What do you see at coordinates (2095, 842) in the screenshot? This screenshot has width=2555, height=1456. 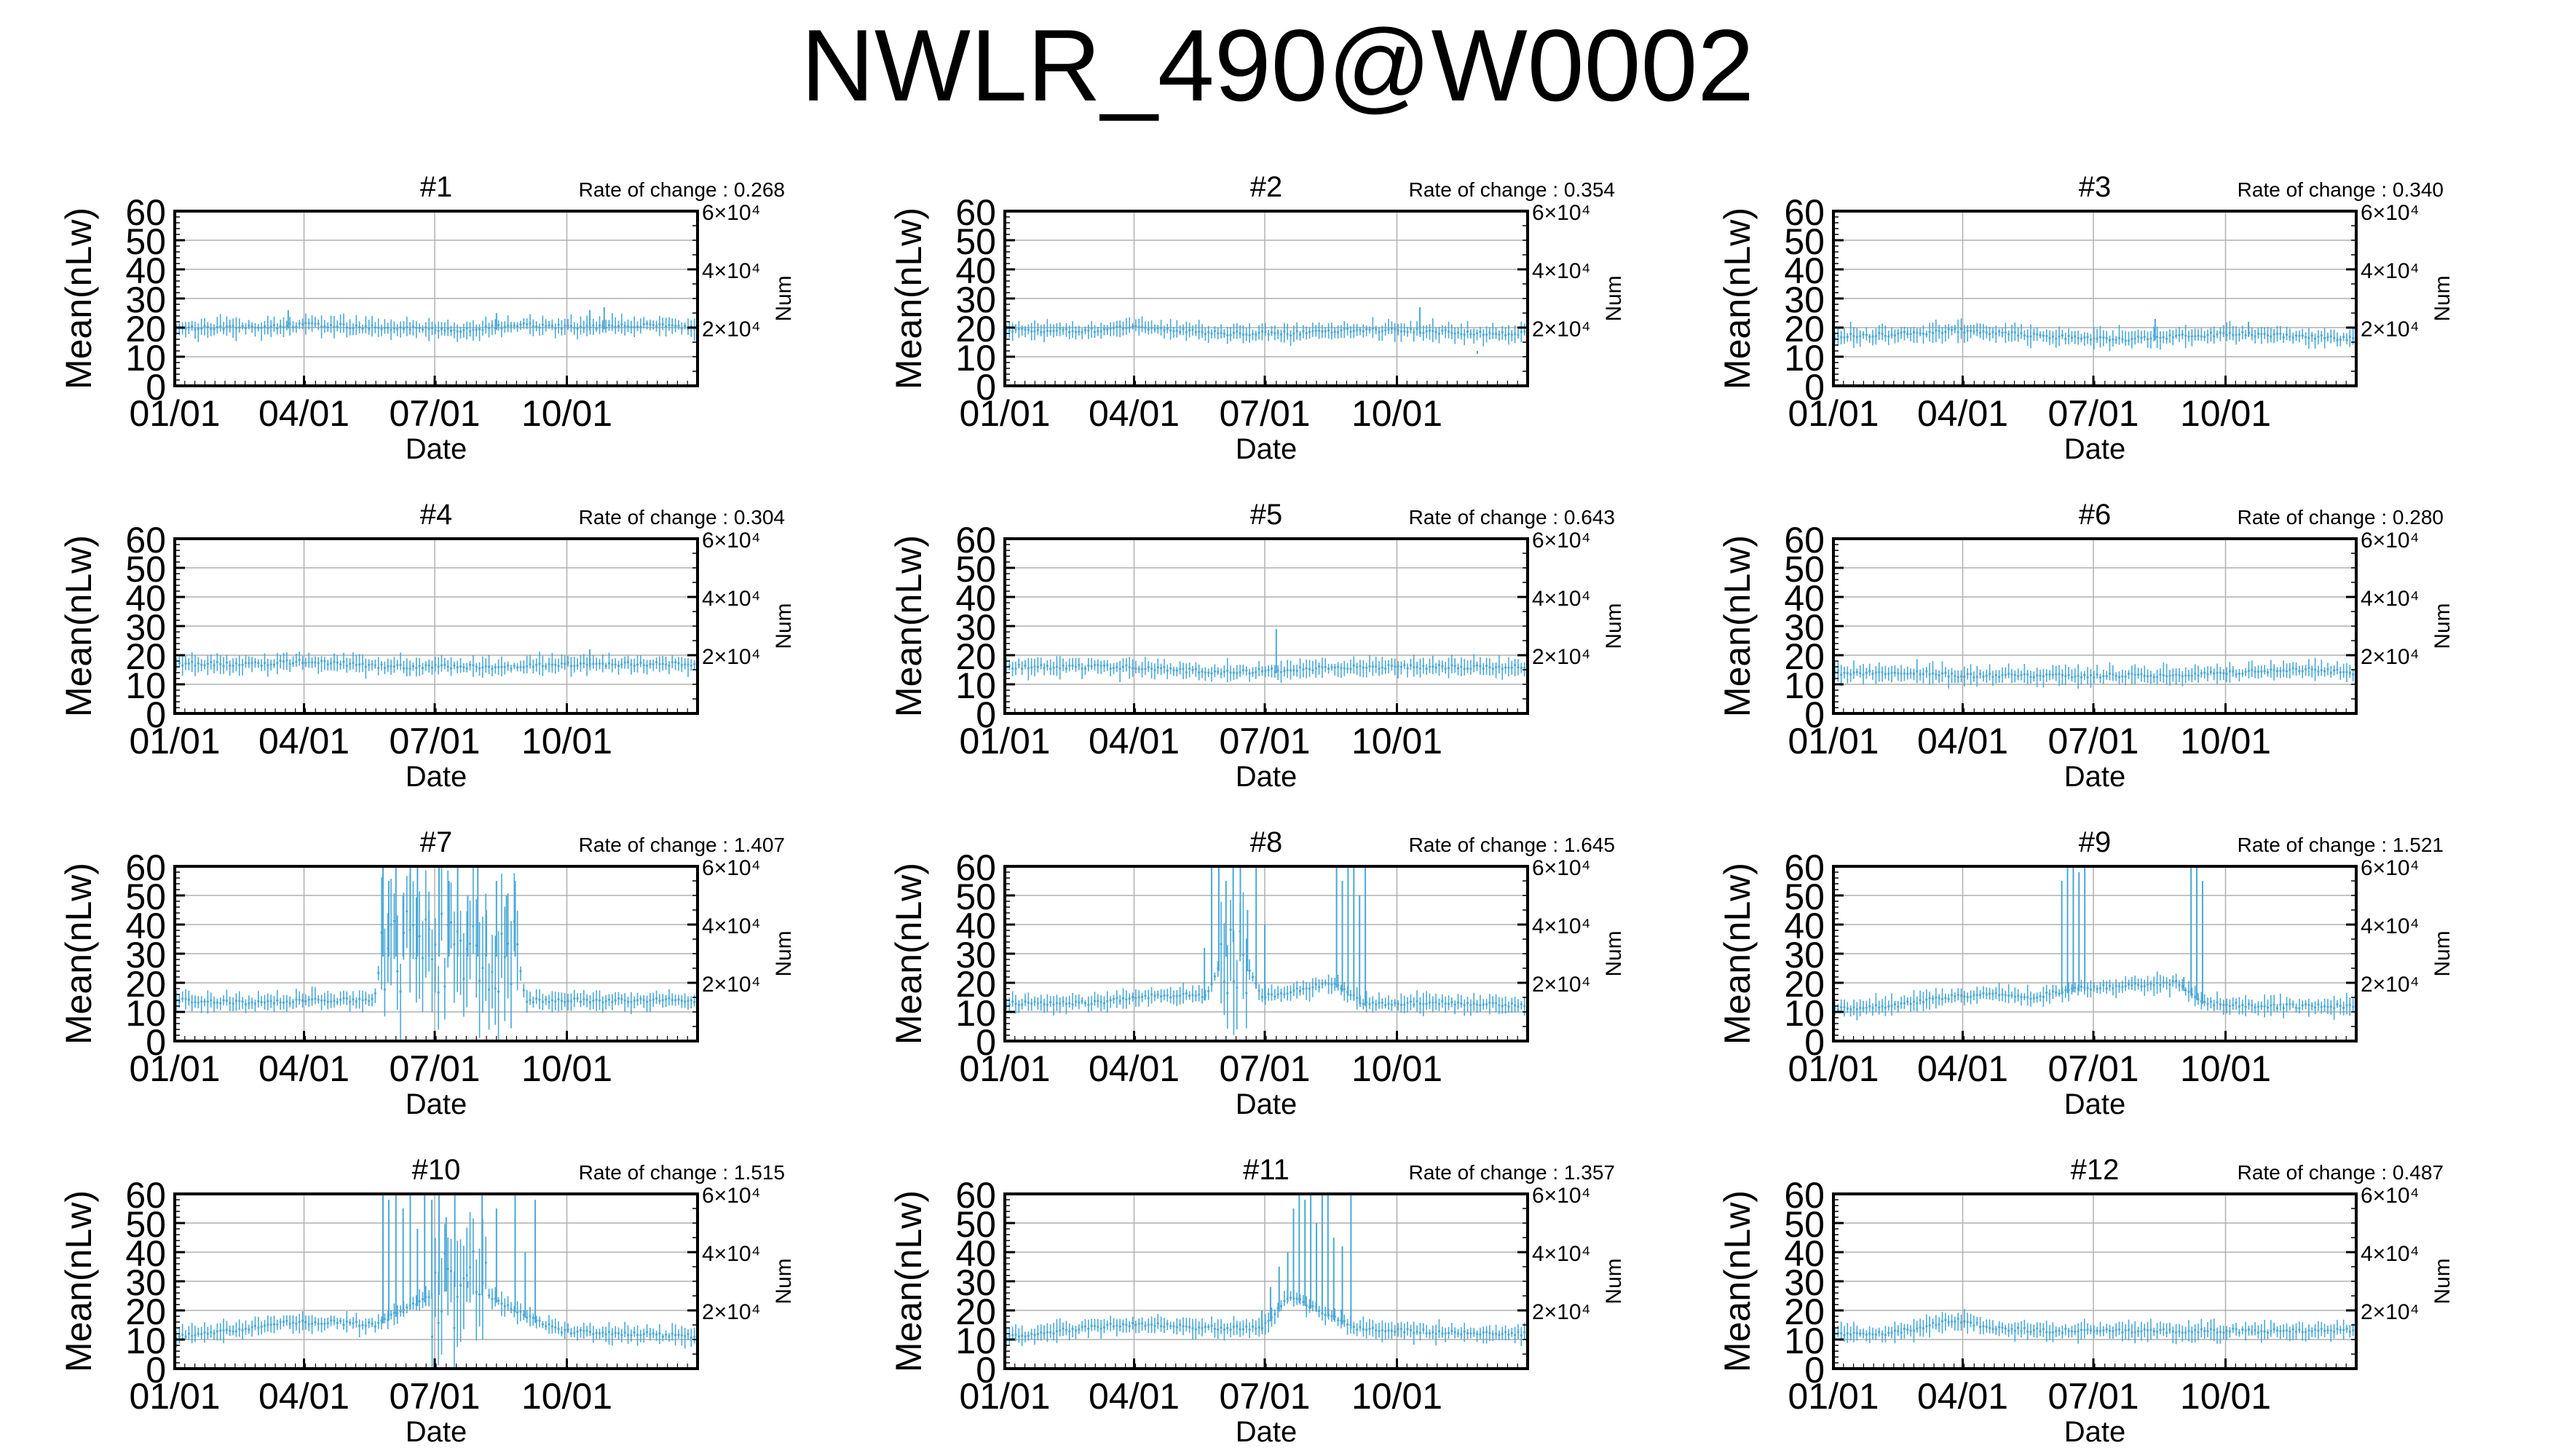 I see `panel-title: #9` at bounding box center [2095, 842].